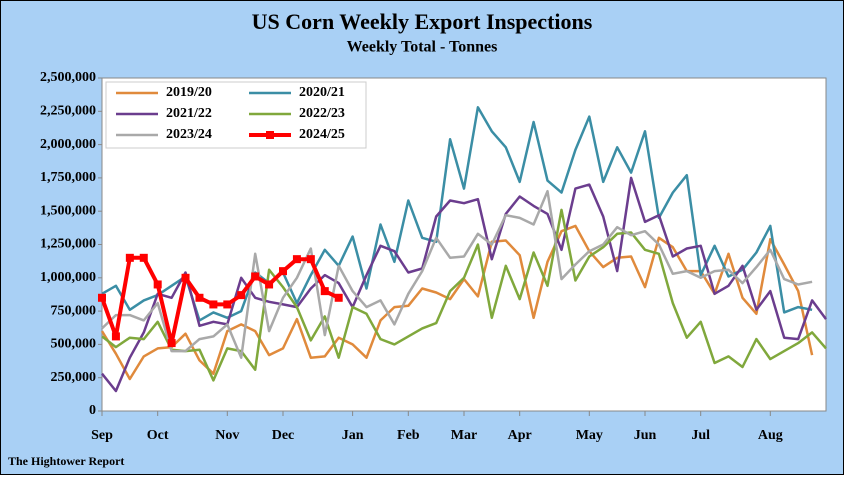  Describe the element at coordinates (408, 435) in the screenshot. I see `x-tick-label: Feb` at that location.